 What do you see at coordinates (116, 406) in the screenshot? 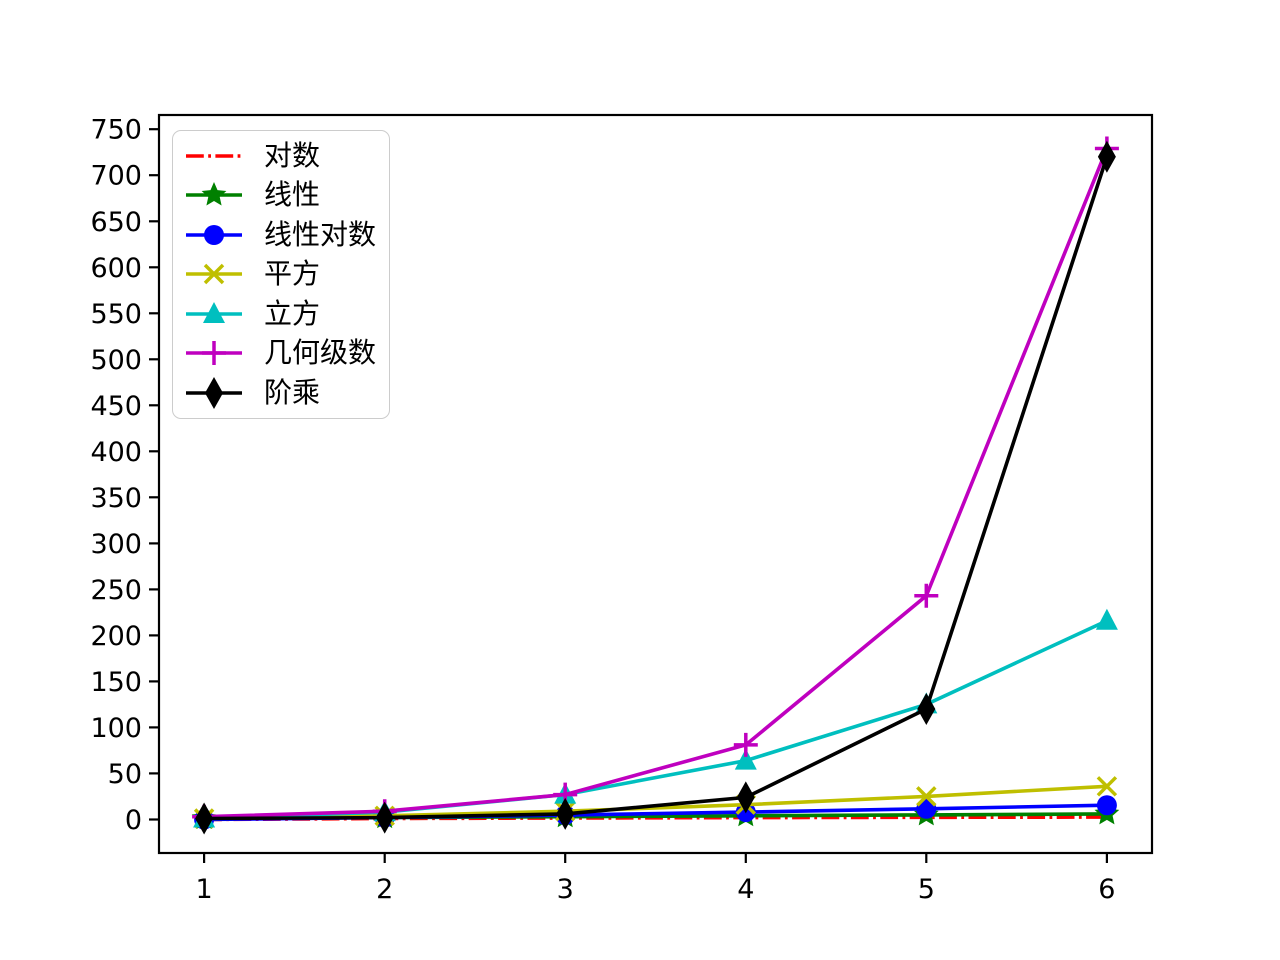
I see `y-tick-label: 450` at bounding box center [116, 406].